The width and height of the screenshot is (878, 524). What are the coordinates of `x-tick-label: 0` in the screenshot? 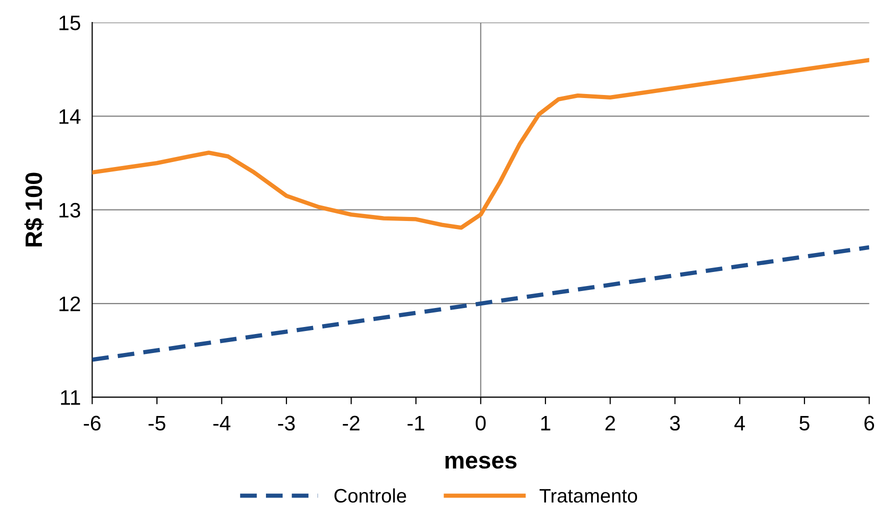 It's located at (481, 423).